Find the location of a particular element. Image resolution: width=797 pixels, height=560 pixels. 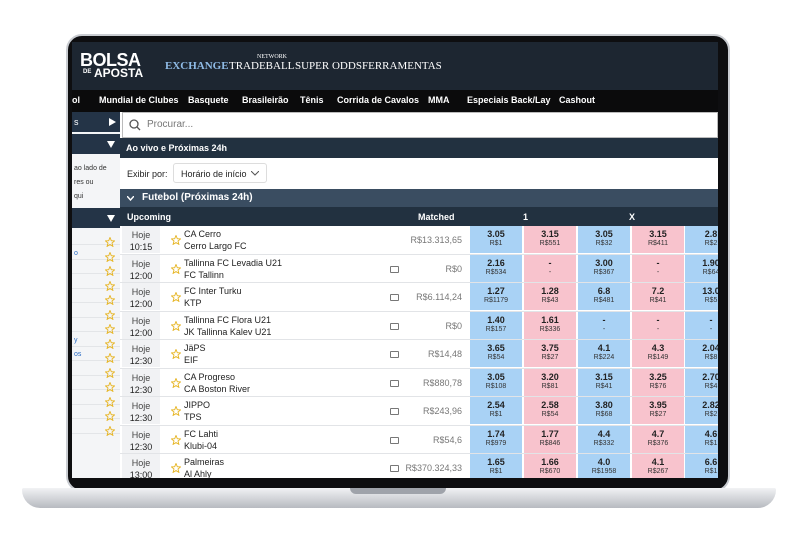

menu-item: Corrida de Cavalos is located at coordinates (378, 100).